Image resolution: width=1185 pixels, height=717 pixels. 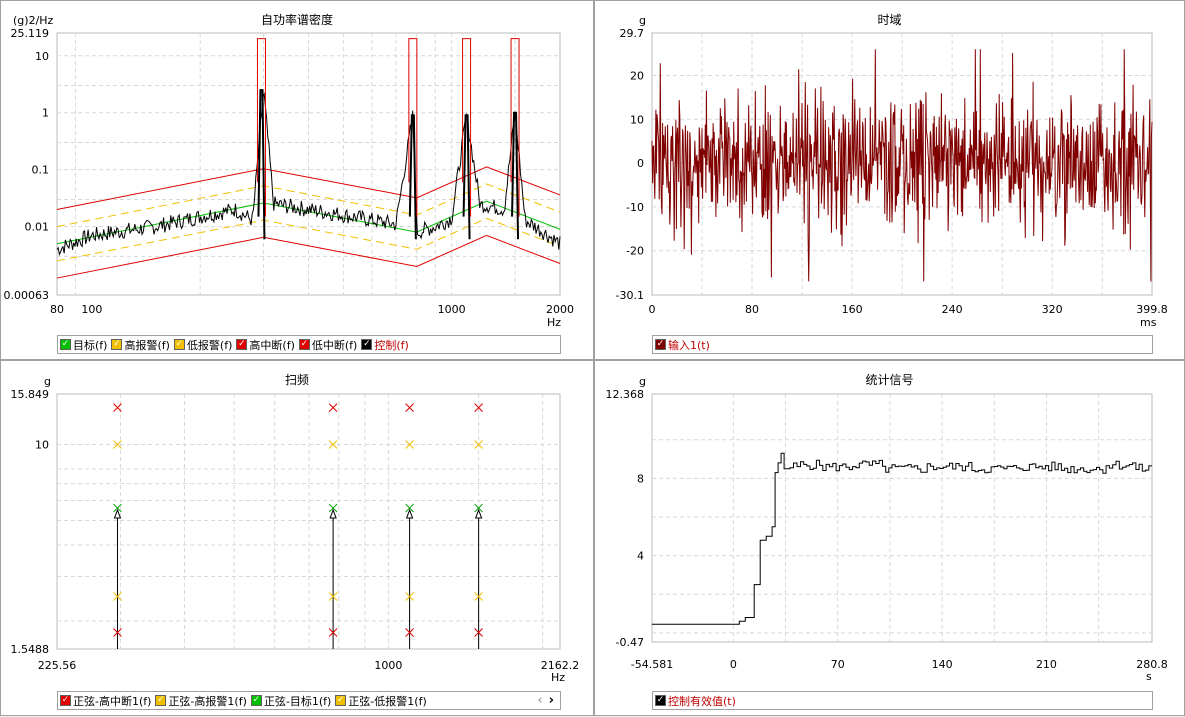 I want to click on stats-x-tick: 0, so click(x=733, y=664).